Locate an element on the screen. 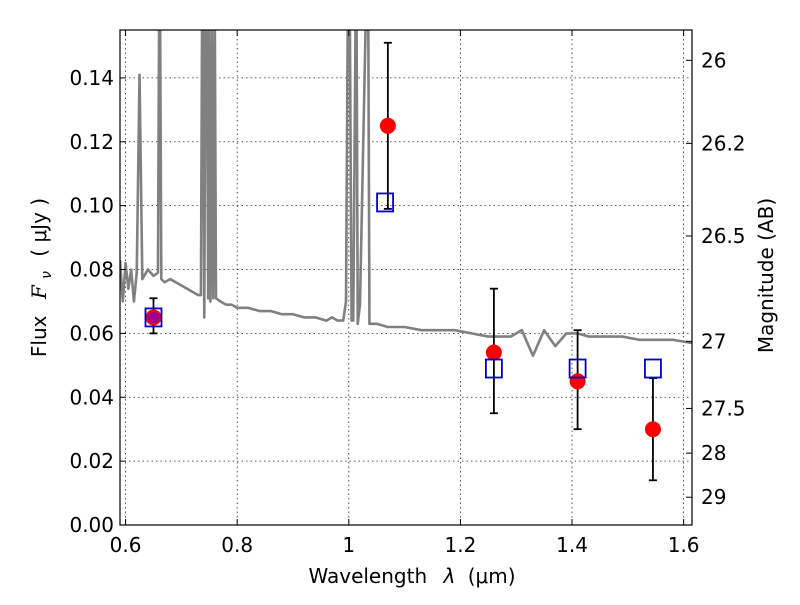 The height and width of the screenshot is (605, 800). y2-tick-label: 27 is located at coordinates (713, 341).